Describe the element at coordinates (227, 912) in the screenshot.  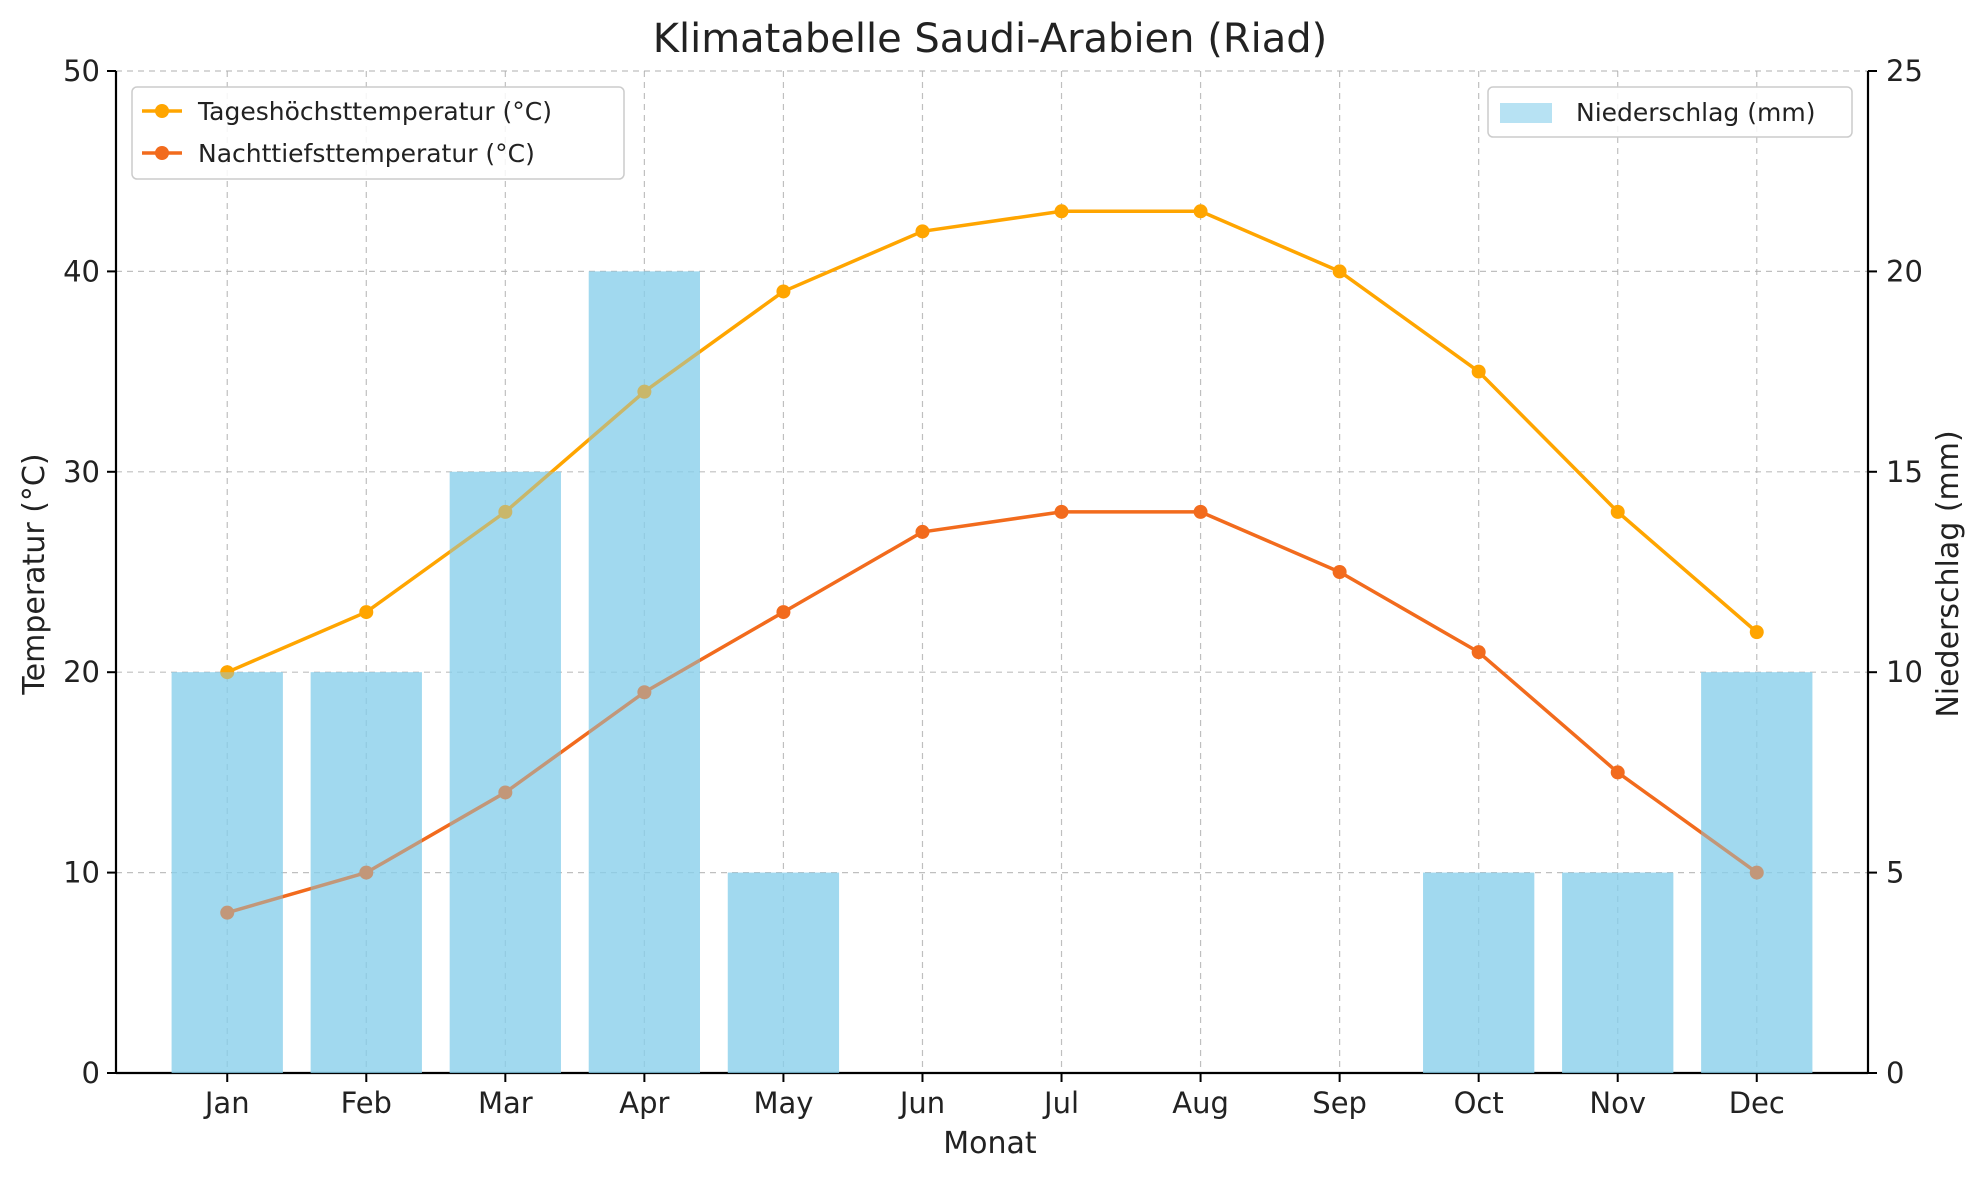
I see `series-point-min-jan` at that location.